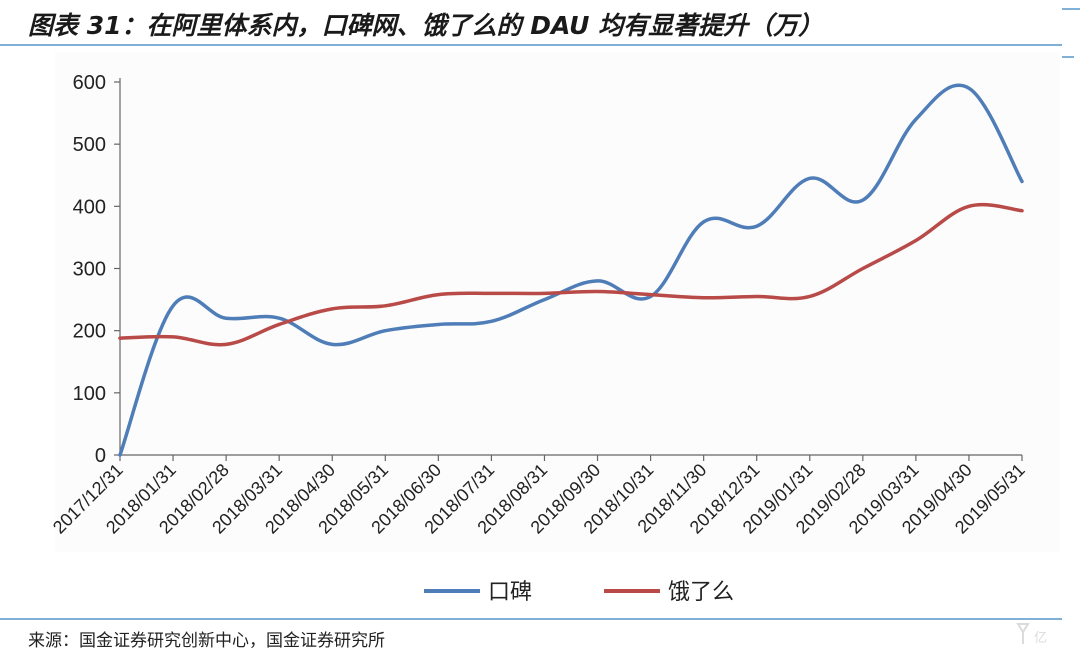 This screenshot has width=1080, height=657. What do you see at coordinates (89, 83) in the screenshot?
I see `y-tick-label: 600` at bounding box center [89, 83].